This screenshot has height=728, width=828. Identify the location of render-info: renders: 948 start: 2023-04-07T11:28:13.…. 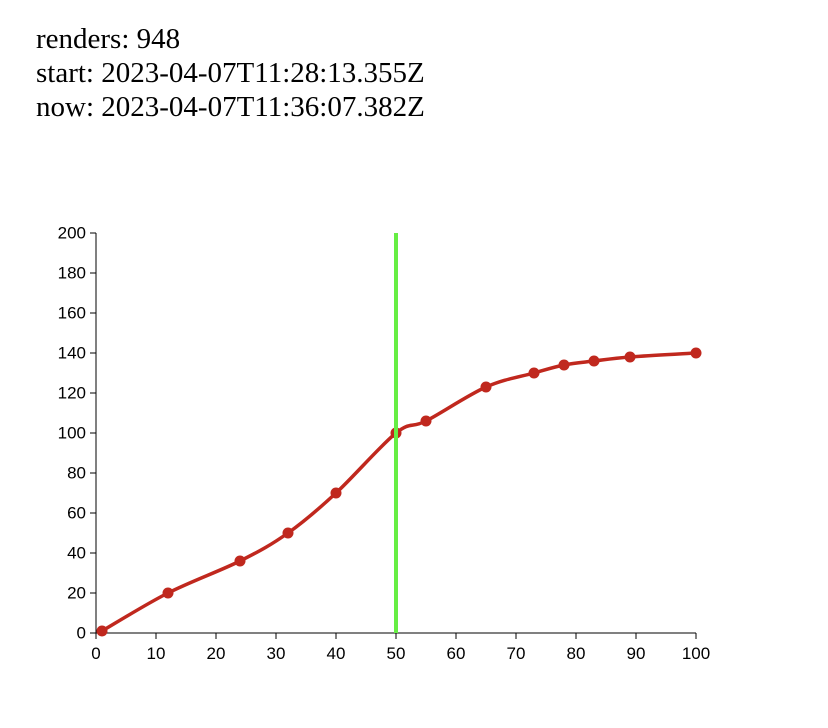
(230, 73).